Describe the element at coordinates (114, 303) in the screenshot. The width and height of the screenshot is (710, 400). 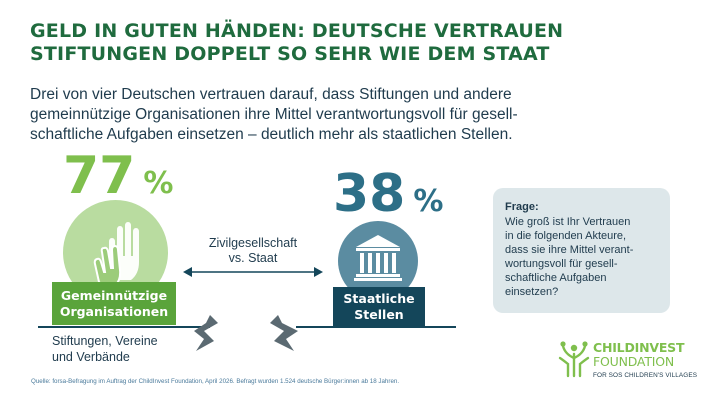
I see `label-gemeinnuetzige-organisationen: Gemeinnützige Organisationen` at that location.